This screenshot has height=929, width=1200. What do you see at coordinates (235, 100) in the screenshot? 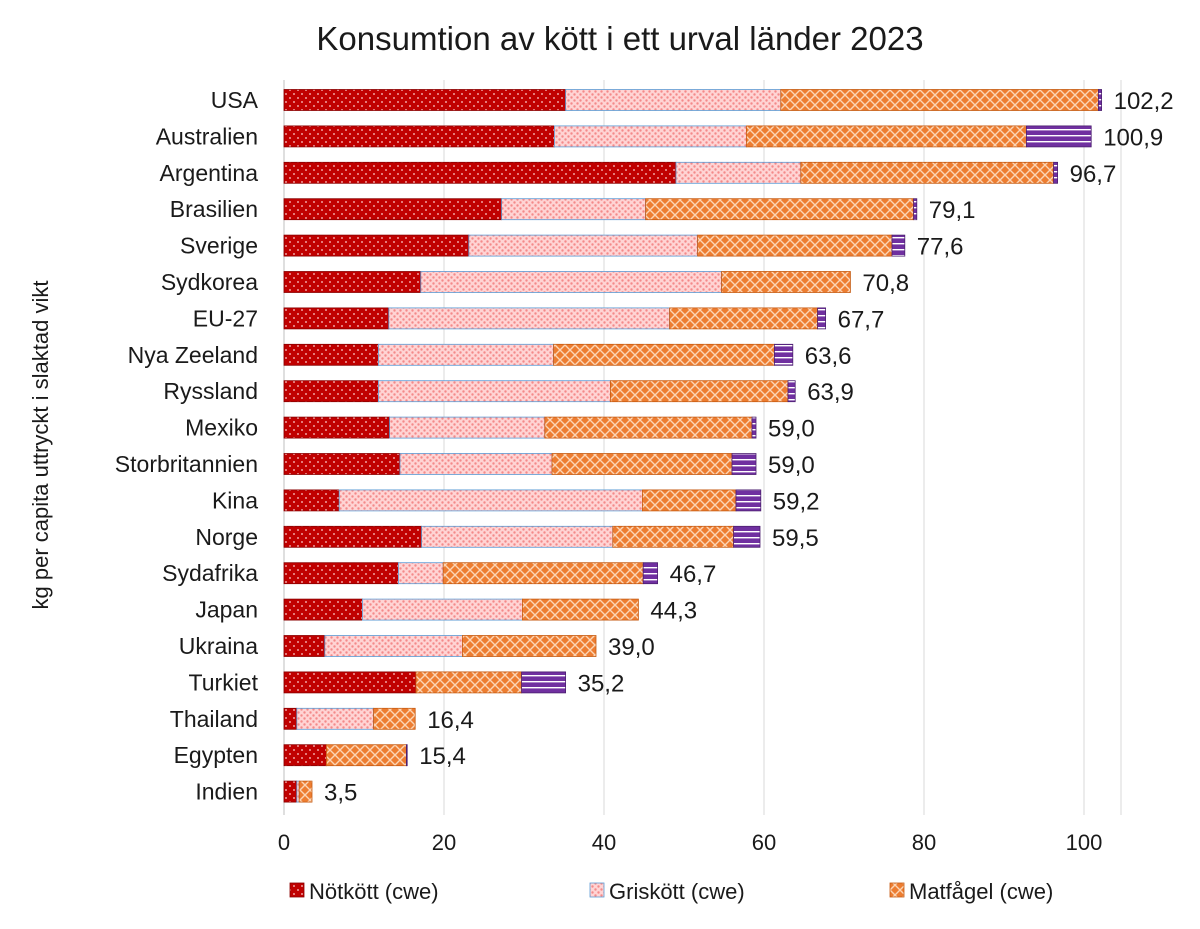
I see `category-label: USA` at bounding box center [235, 100].